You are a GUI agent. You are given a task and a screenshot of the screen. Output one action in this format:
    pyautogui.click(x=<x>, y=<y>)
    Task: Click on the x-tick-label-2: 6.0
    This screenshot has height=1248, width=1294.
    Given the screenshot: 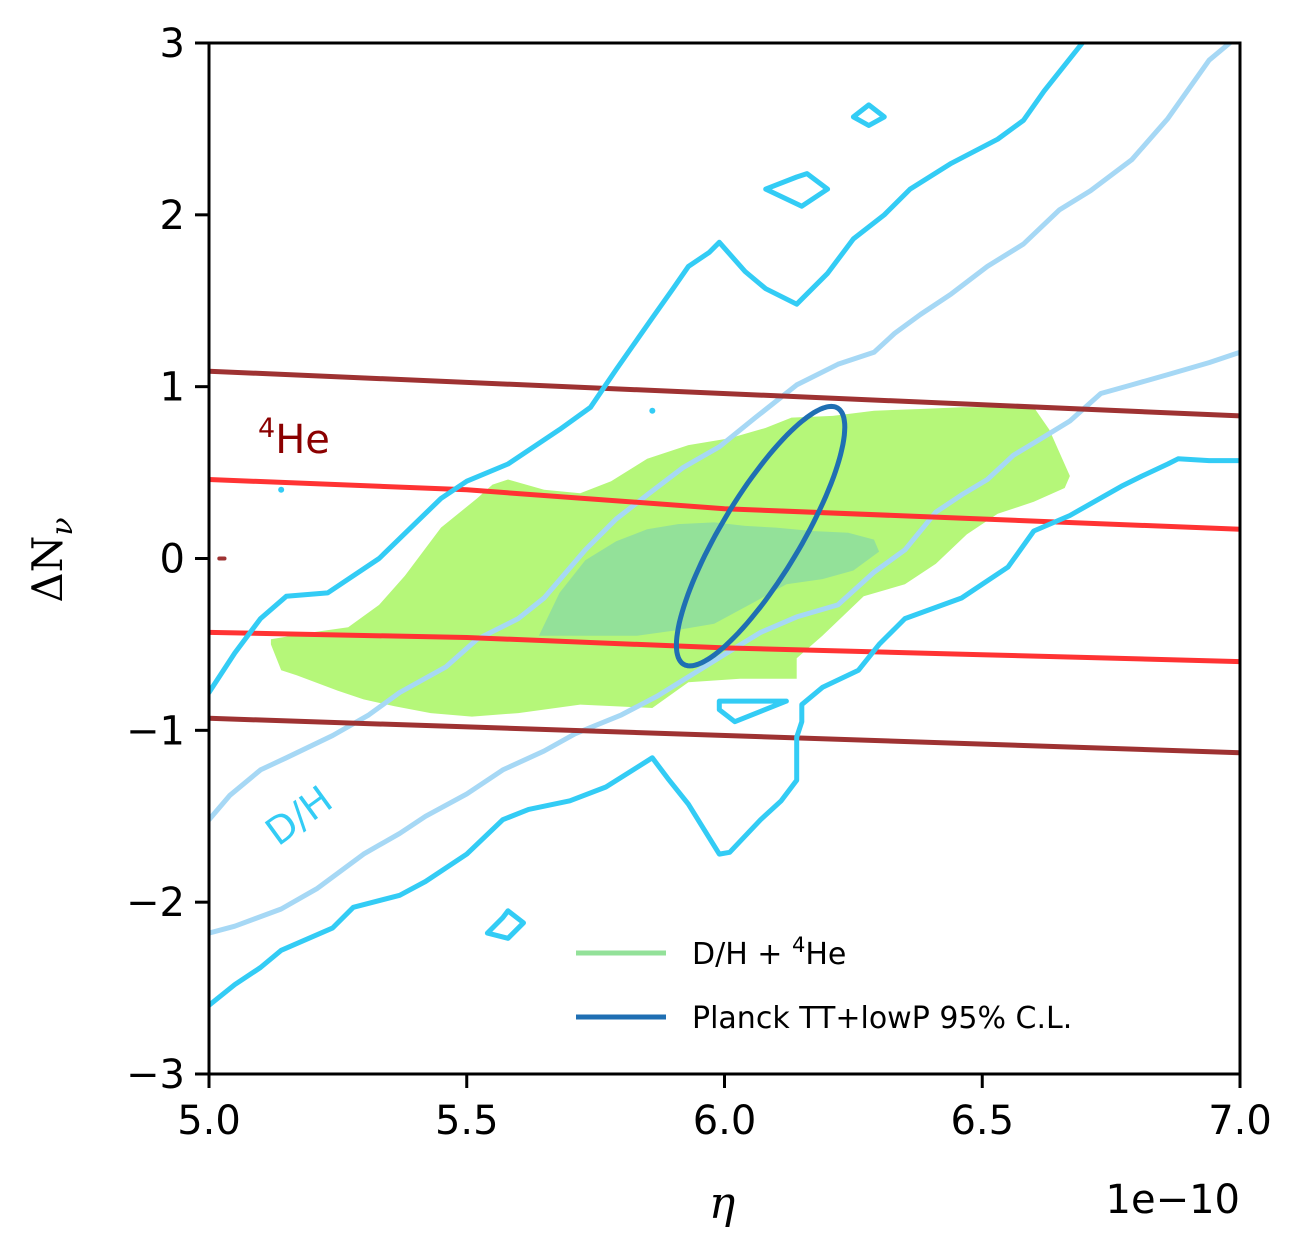 What is the action you would take?
    pyautogui.click(x=725, y=1121)
    